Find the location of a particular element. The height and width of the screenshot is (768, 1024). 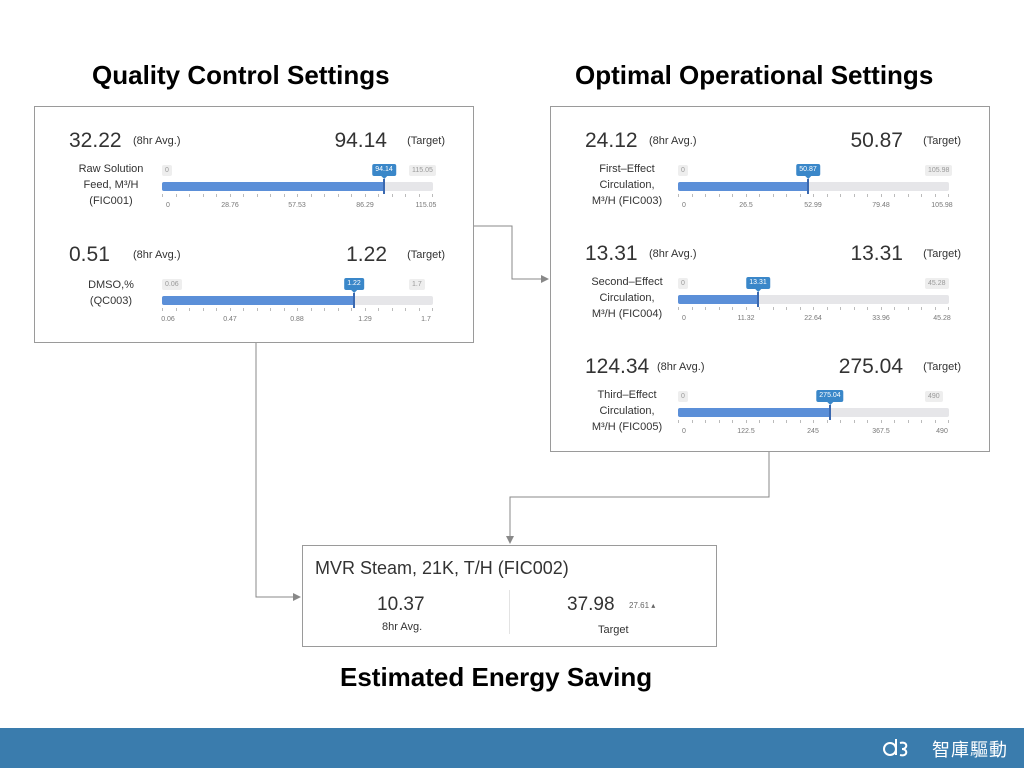

tick-label: 57.53 is located at coordinates (297, 205).